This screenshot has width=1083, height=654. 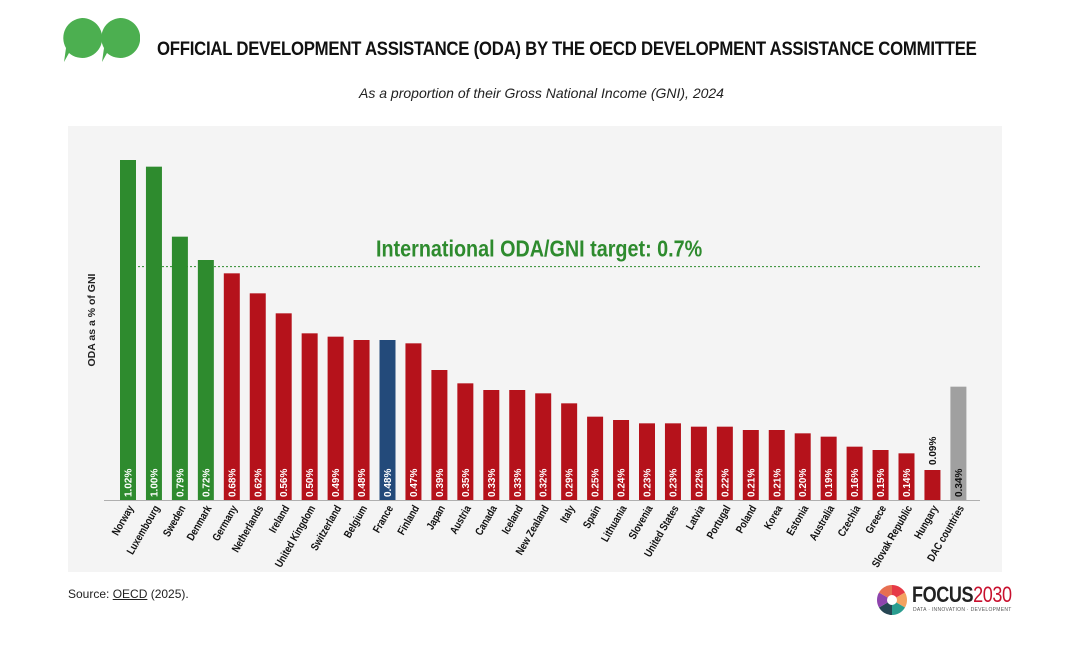 What do you see at coordinates (724, 463) in the screenshot?
I see `bar-portugal` at bounding box center [724, 463].